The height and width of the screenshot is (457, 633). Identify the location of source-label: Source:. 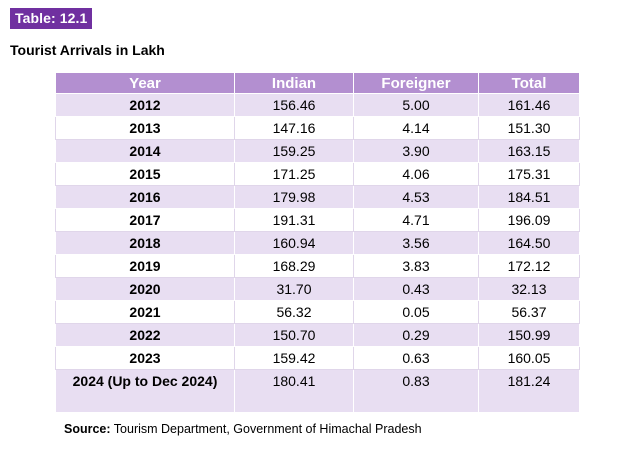
(87, 429).